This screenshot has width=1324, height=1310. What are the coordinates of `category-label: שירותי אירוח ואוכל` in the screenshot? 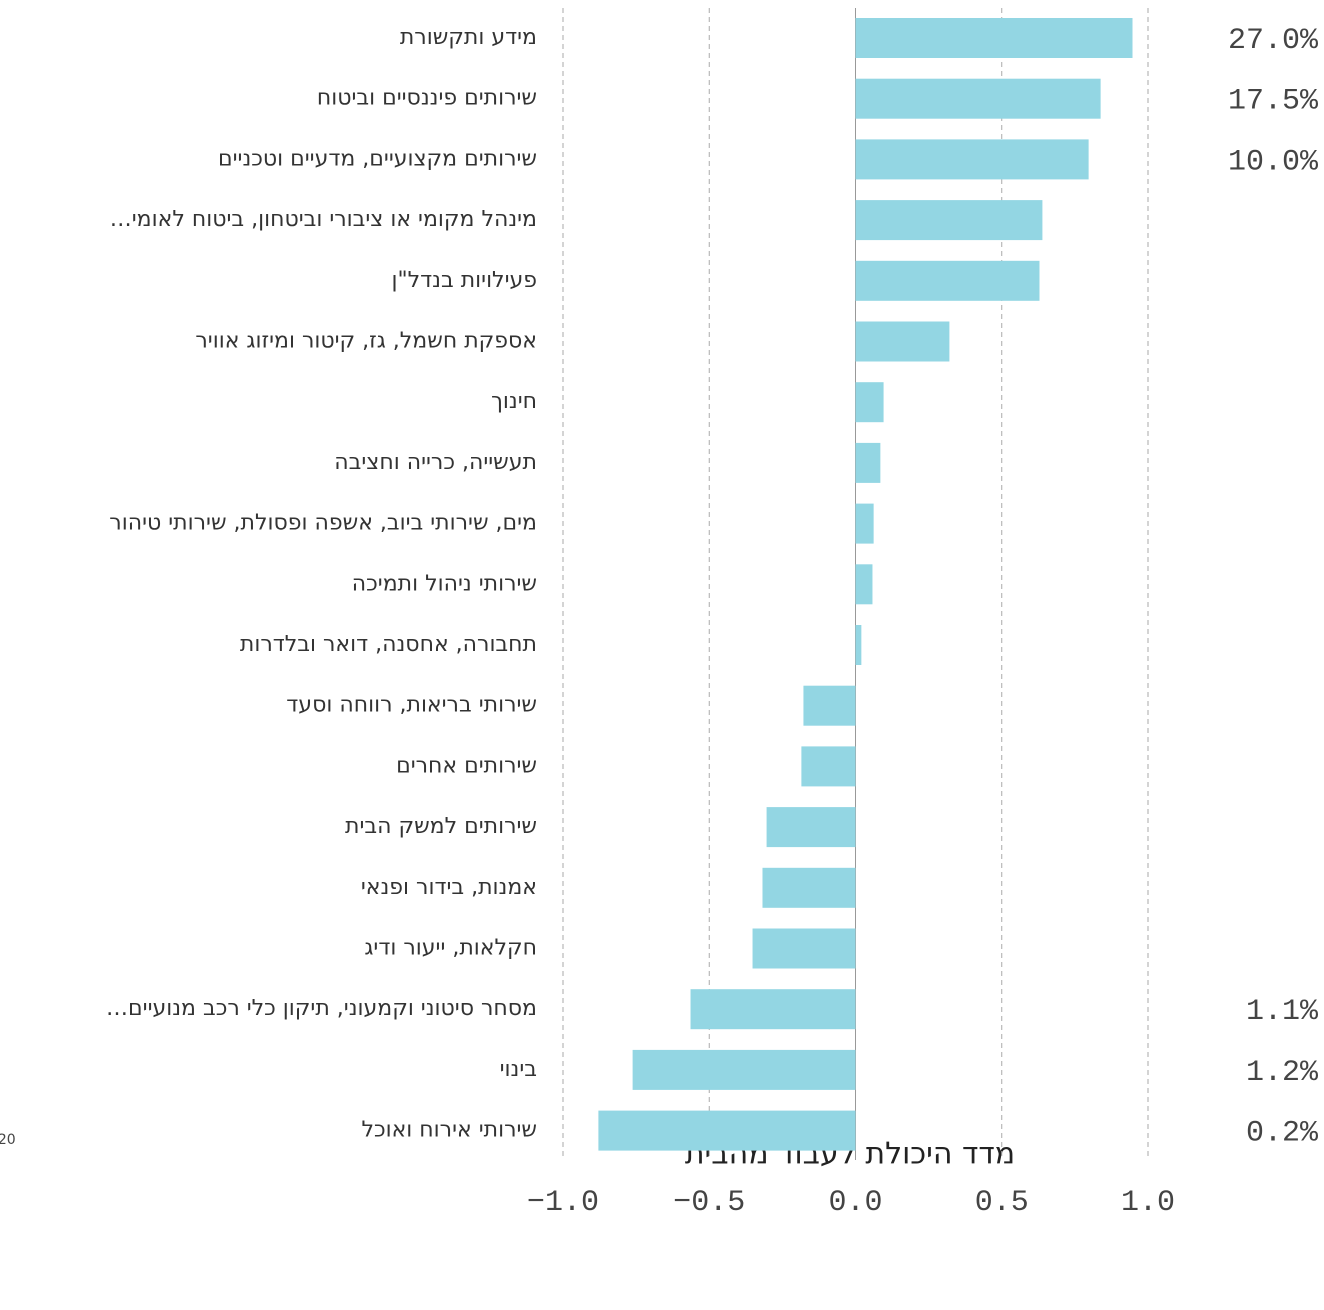 It's located at (449, 1130).